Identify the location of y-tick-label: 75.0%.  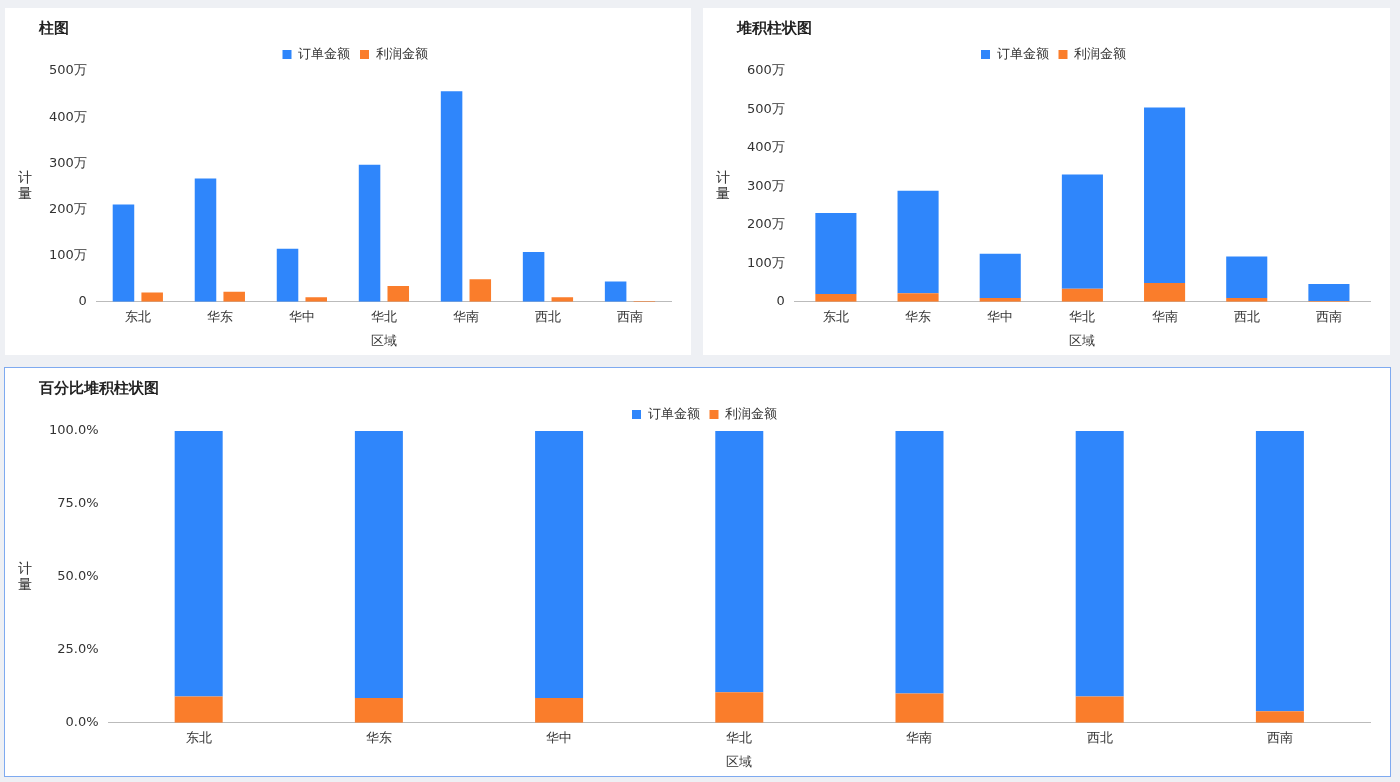
(78, 503).